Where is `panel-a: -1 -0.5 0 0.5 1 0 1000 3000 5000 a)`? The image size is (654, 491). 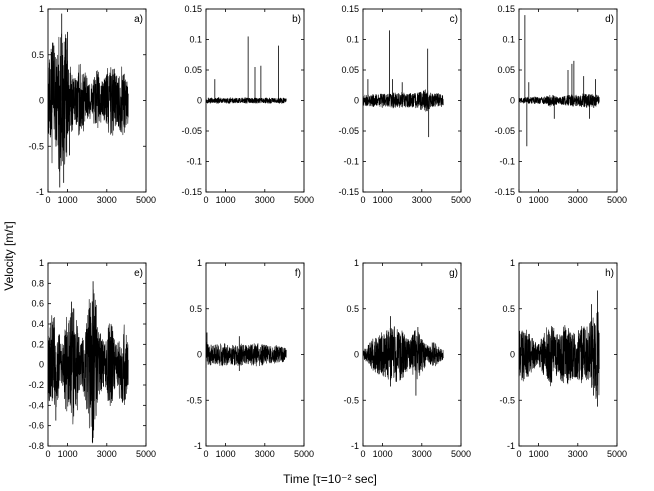
panel-a: -1 -0.5 0 0.5 1 0 1000 3000 5000 a) is located at coordinates (92, 104).